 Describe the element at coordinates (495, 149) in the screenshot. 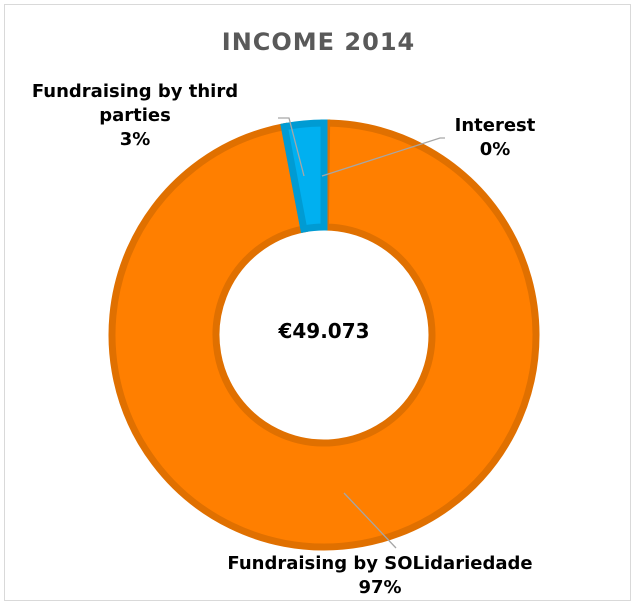

I see `interest-percent: 0%` at that location.